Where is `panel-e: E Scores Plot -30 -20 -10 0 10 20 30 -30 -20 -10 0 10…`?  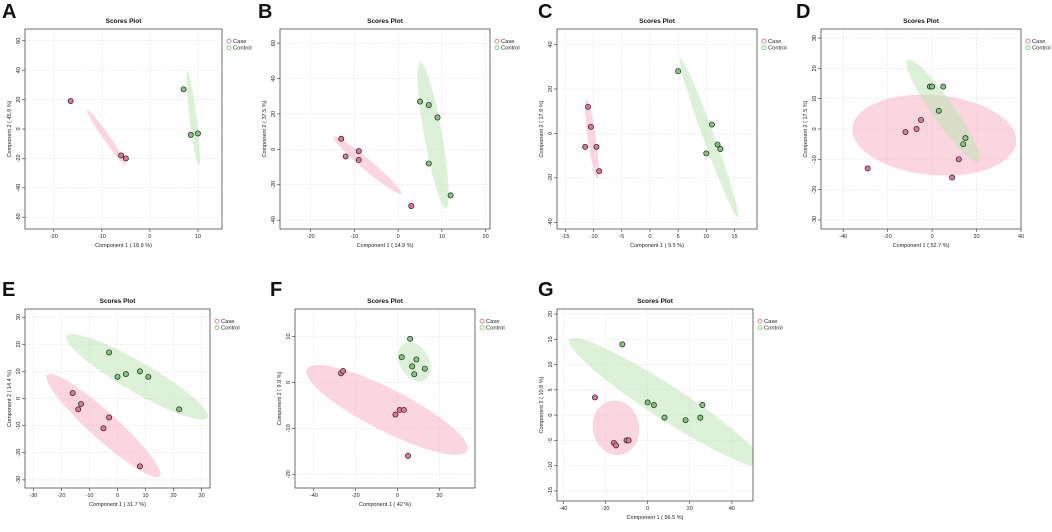 panel-e: E Scores Plot -30 -20 -10 0 10 20 30 -30 -20 -10 0 10… is located at coordinates (121, 393).